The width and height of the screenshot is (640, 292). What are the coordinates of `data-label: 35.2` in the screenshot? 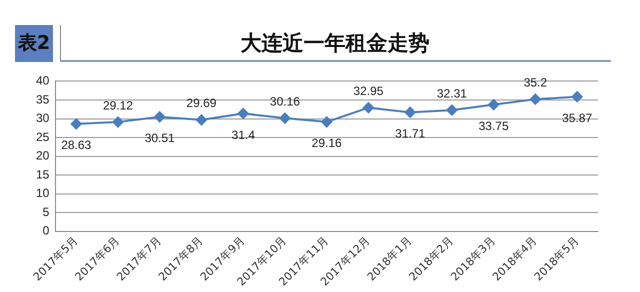 It's located at (536, 83).